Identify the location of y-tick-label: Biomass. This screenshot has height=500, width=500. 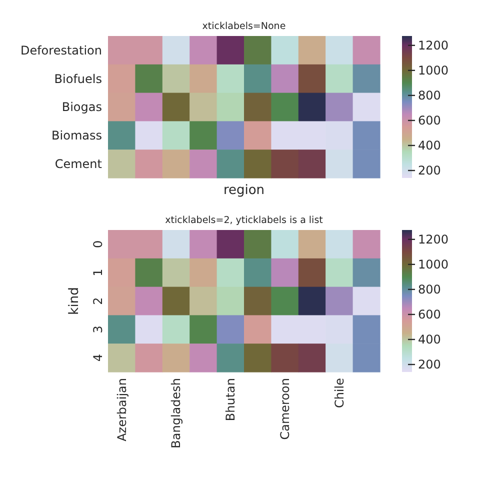
(77, 135).